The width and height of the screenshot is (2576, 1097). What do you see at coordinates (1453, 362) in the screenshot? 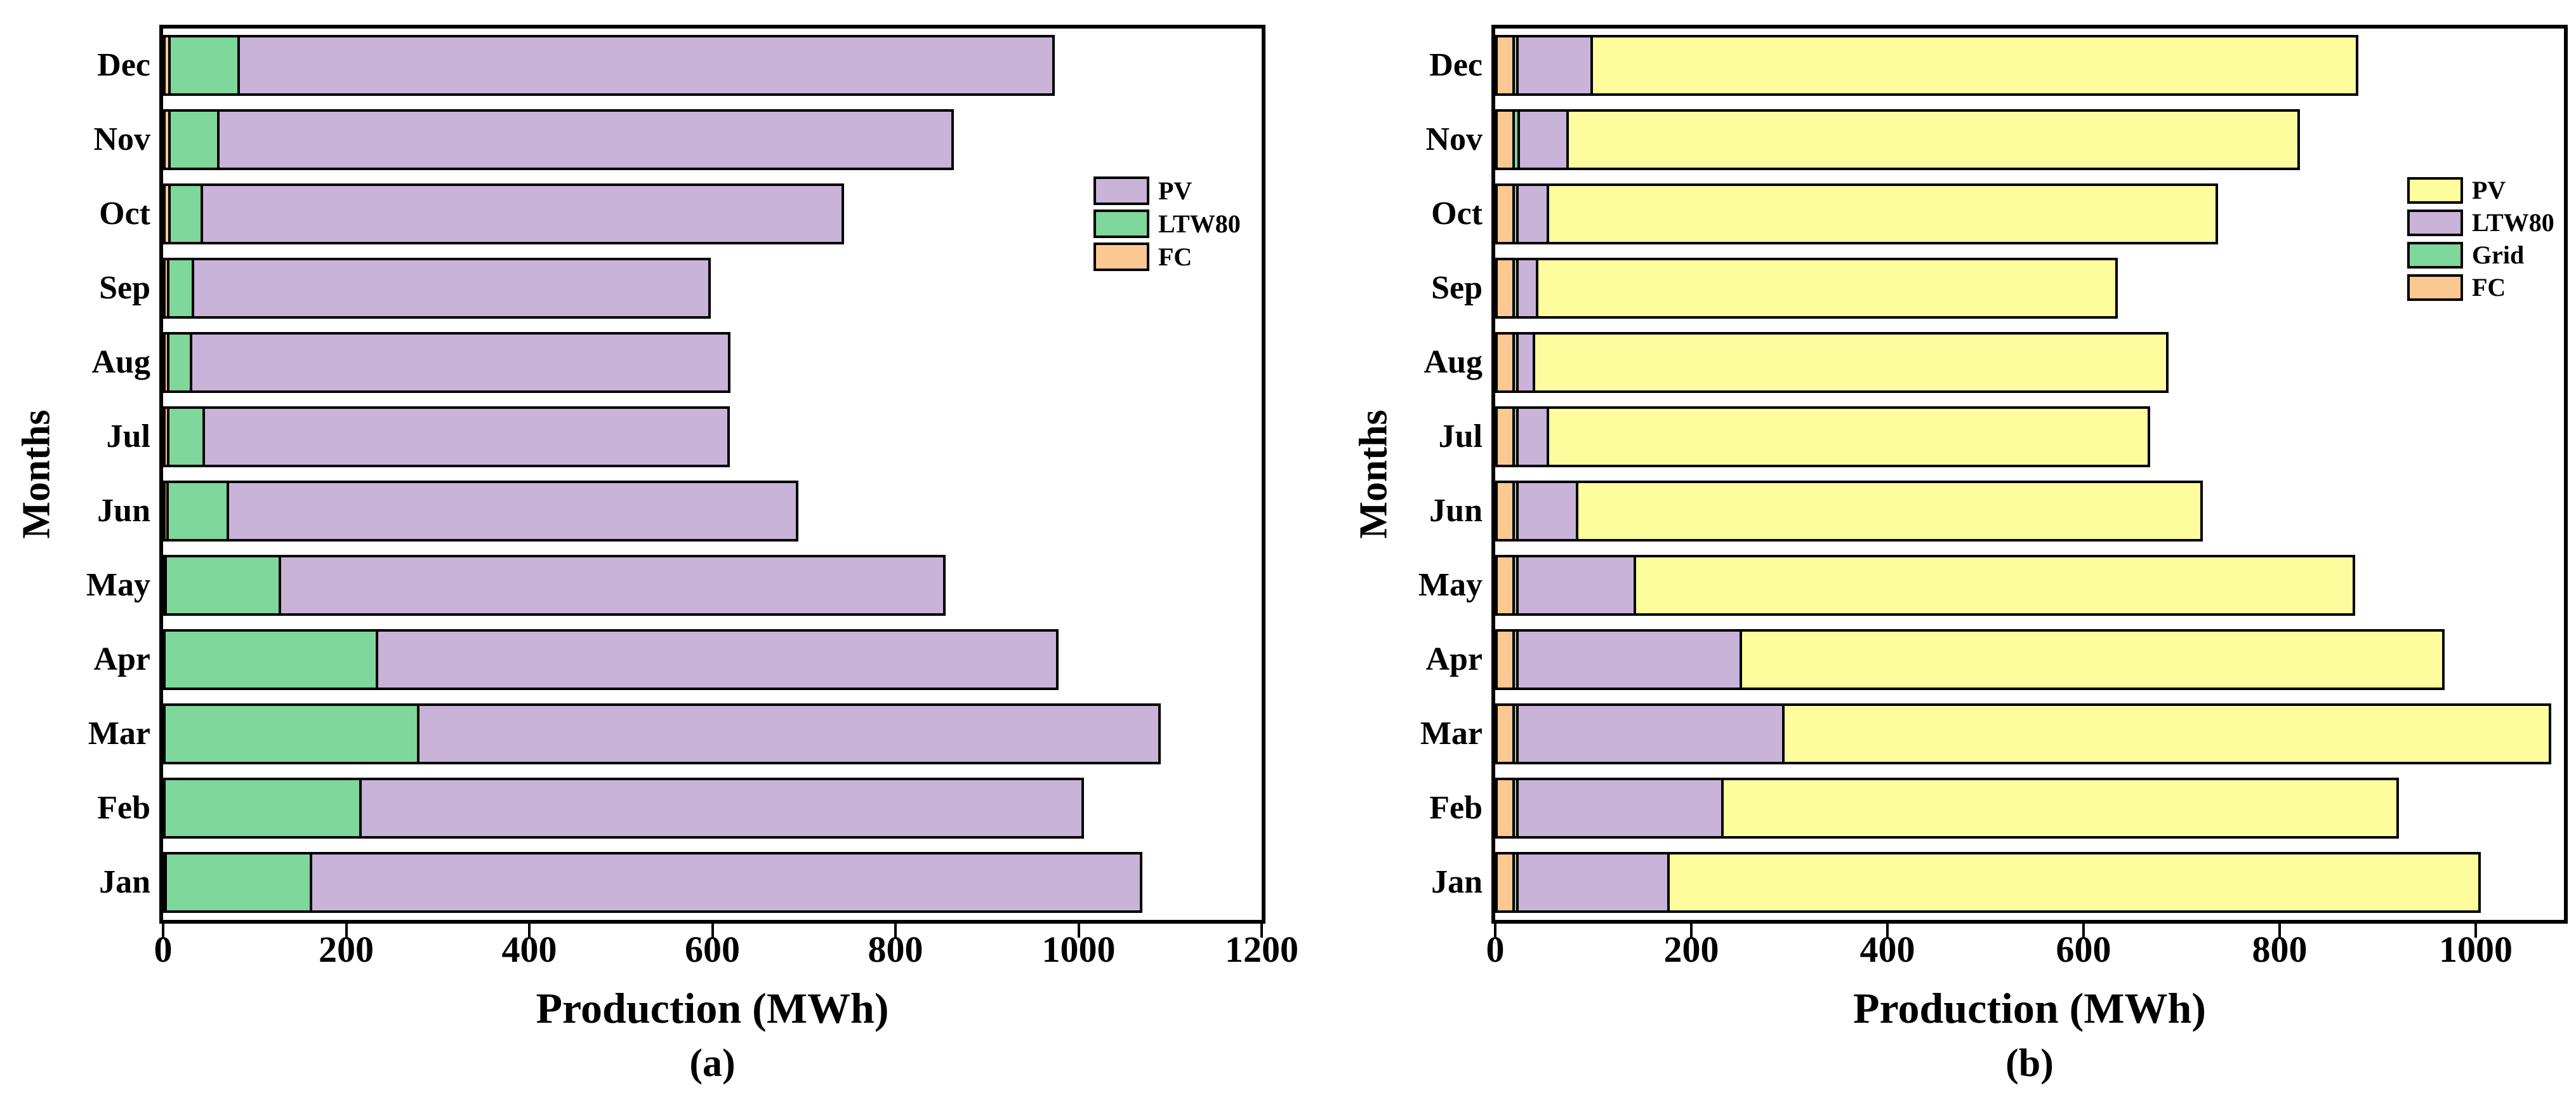
I see `y-tick-label-aug: Aug` at bounding box center [1453, 362].